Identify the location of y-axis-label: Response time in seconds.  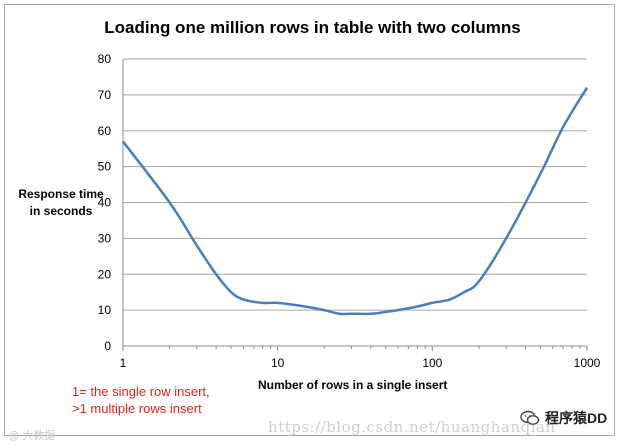
(61, 203).